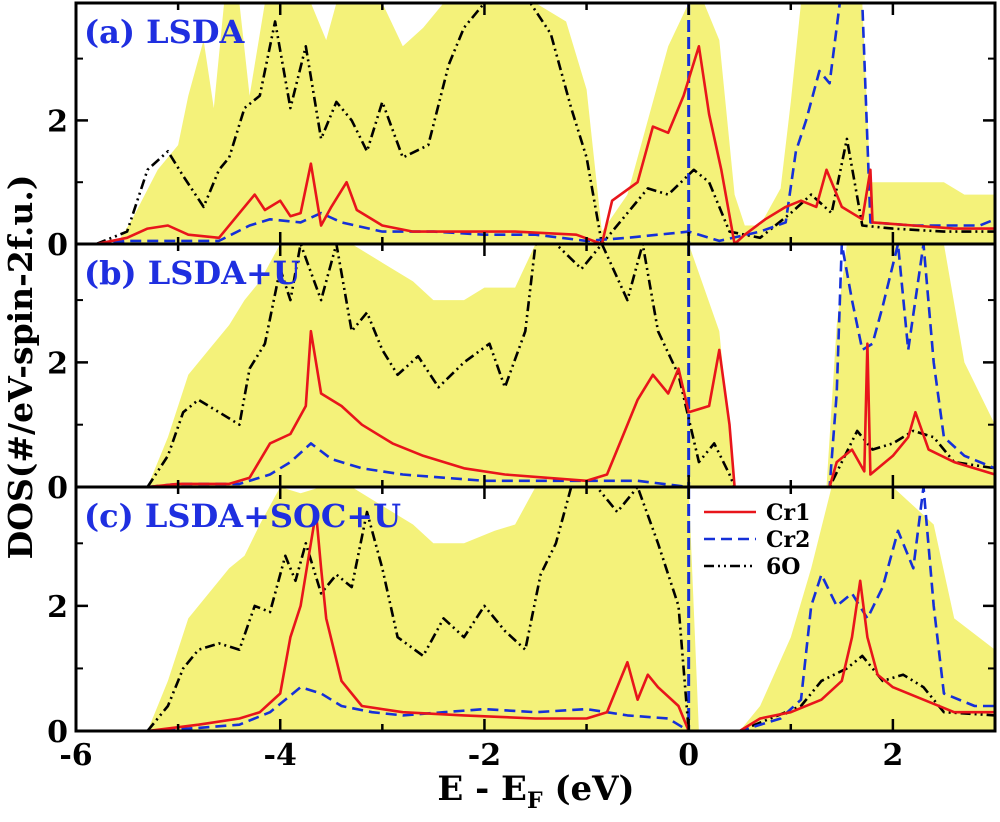 This screenshot has width=1000, height=822. Describe the element at coordinates (280, 755) in the screenshot. I see `xtick-label: -4` at that location.